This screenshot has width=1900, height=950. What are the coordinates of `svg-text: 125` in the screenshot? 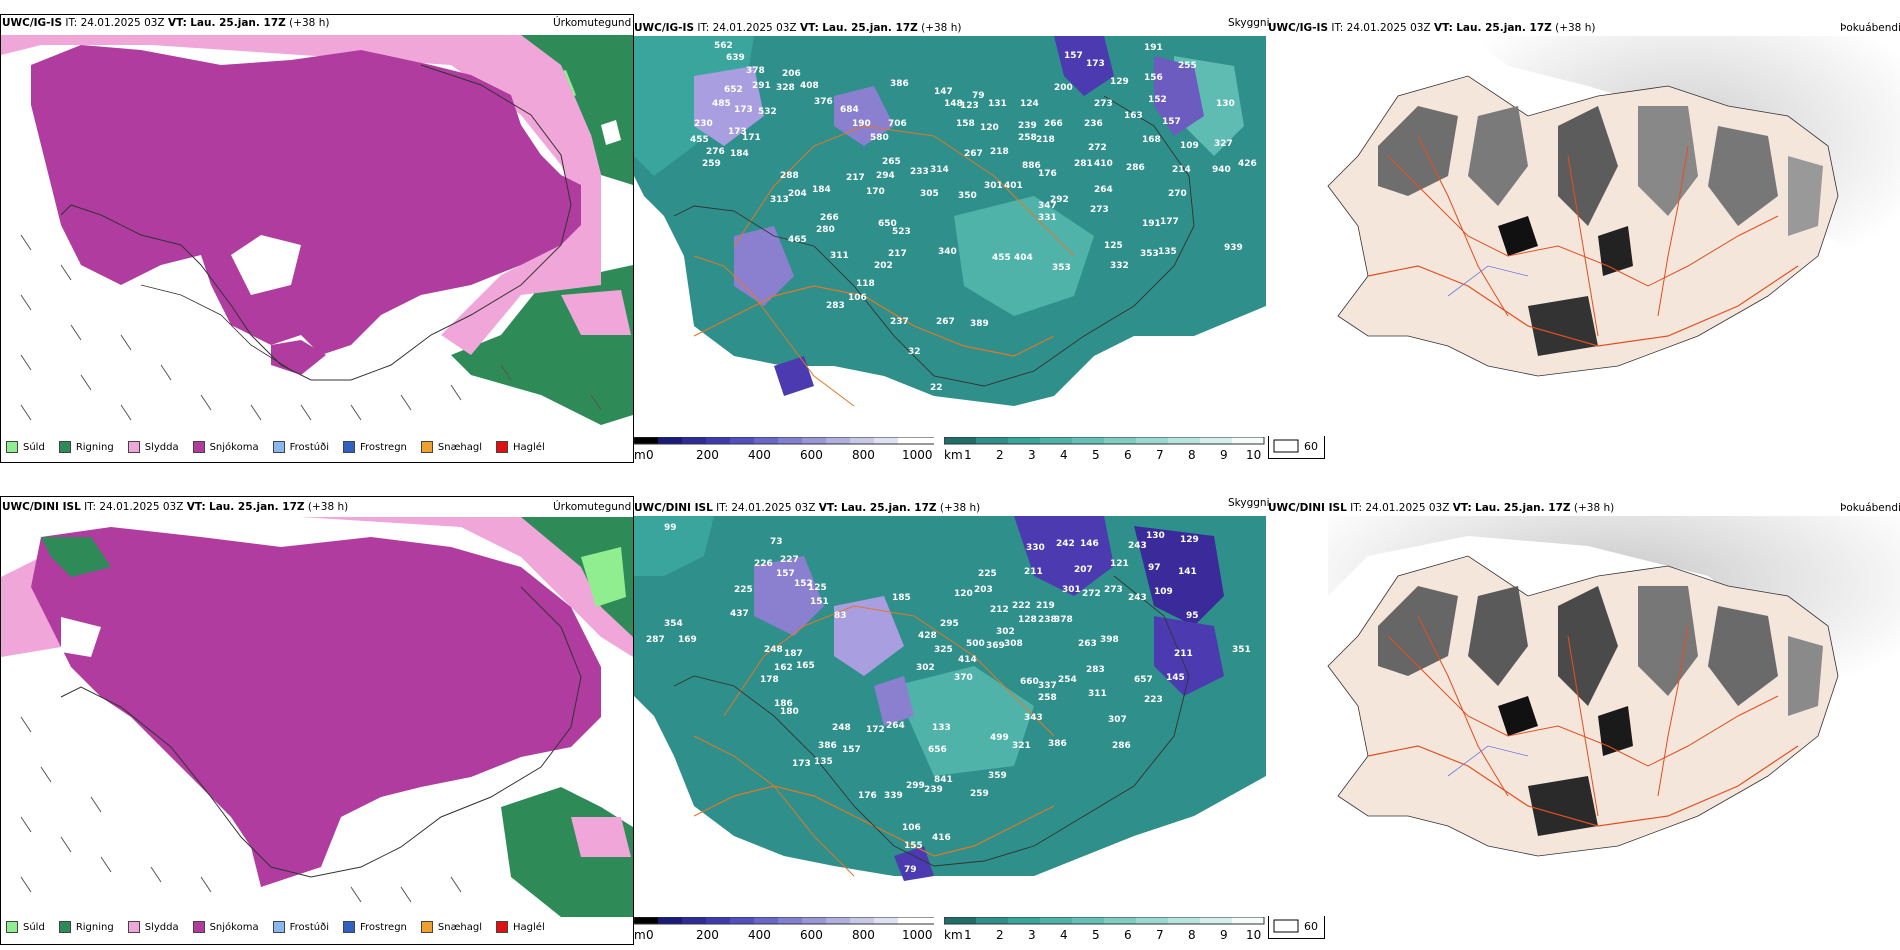 It's located at (817, 588).